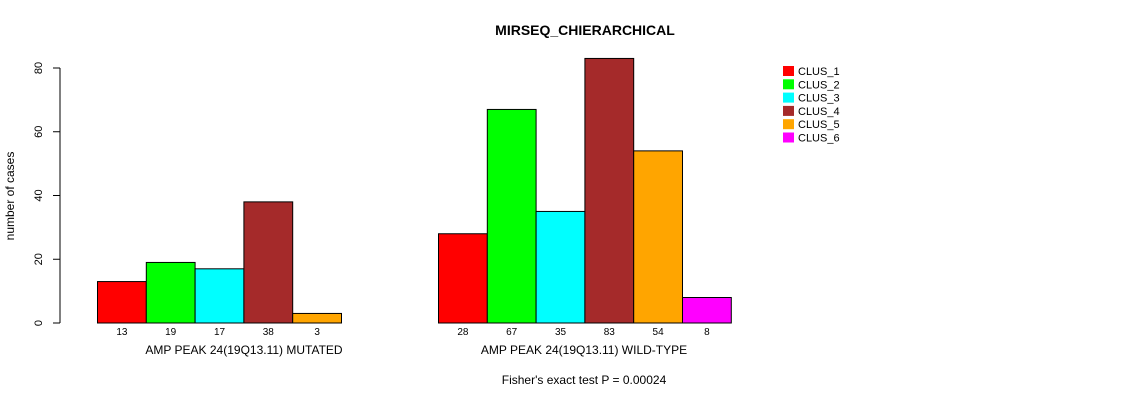  What do you see at coordinates (47, 194) in the screenshot?
I see `y-axis: 0 20 40 60 80` at bounding box center [47, 194].